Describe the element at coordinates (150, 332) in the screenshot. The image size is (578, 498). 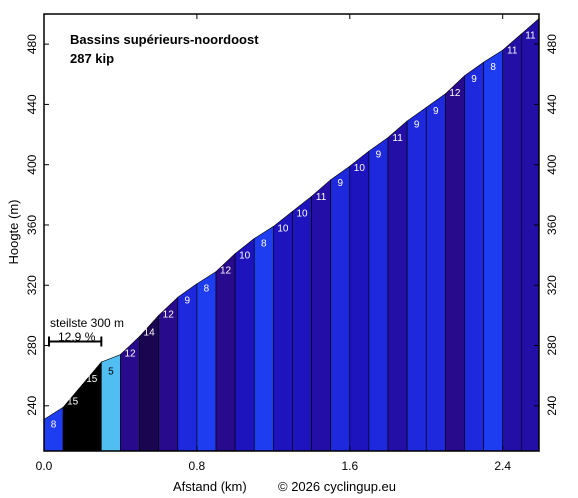
I see `segment-gradient-label: 14` at that location.